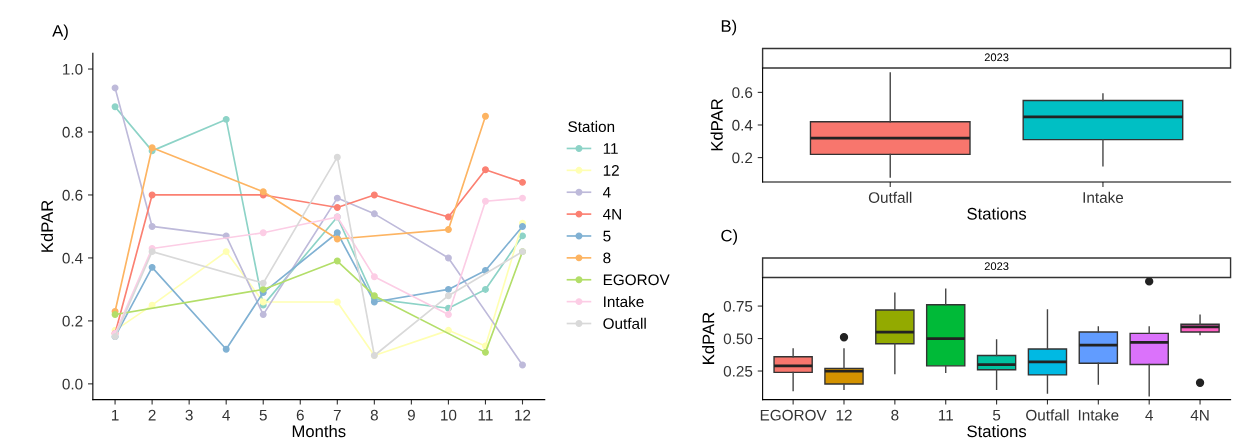  Describe the element at coordinates (729, 237) in the screenshot. I see `chart-title: C)` at that location.